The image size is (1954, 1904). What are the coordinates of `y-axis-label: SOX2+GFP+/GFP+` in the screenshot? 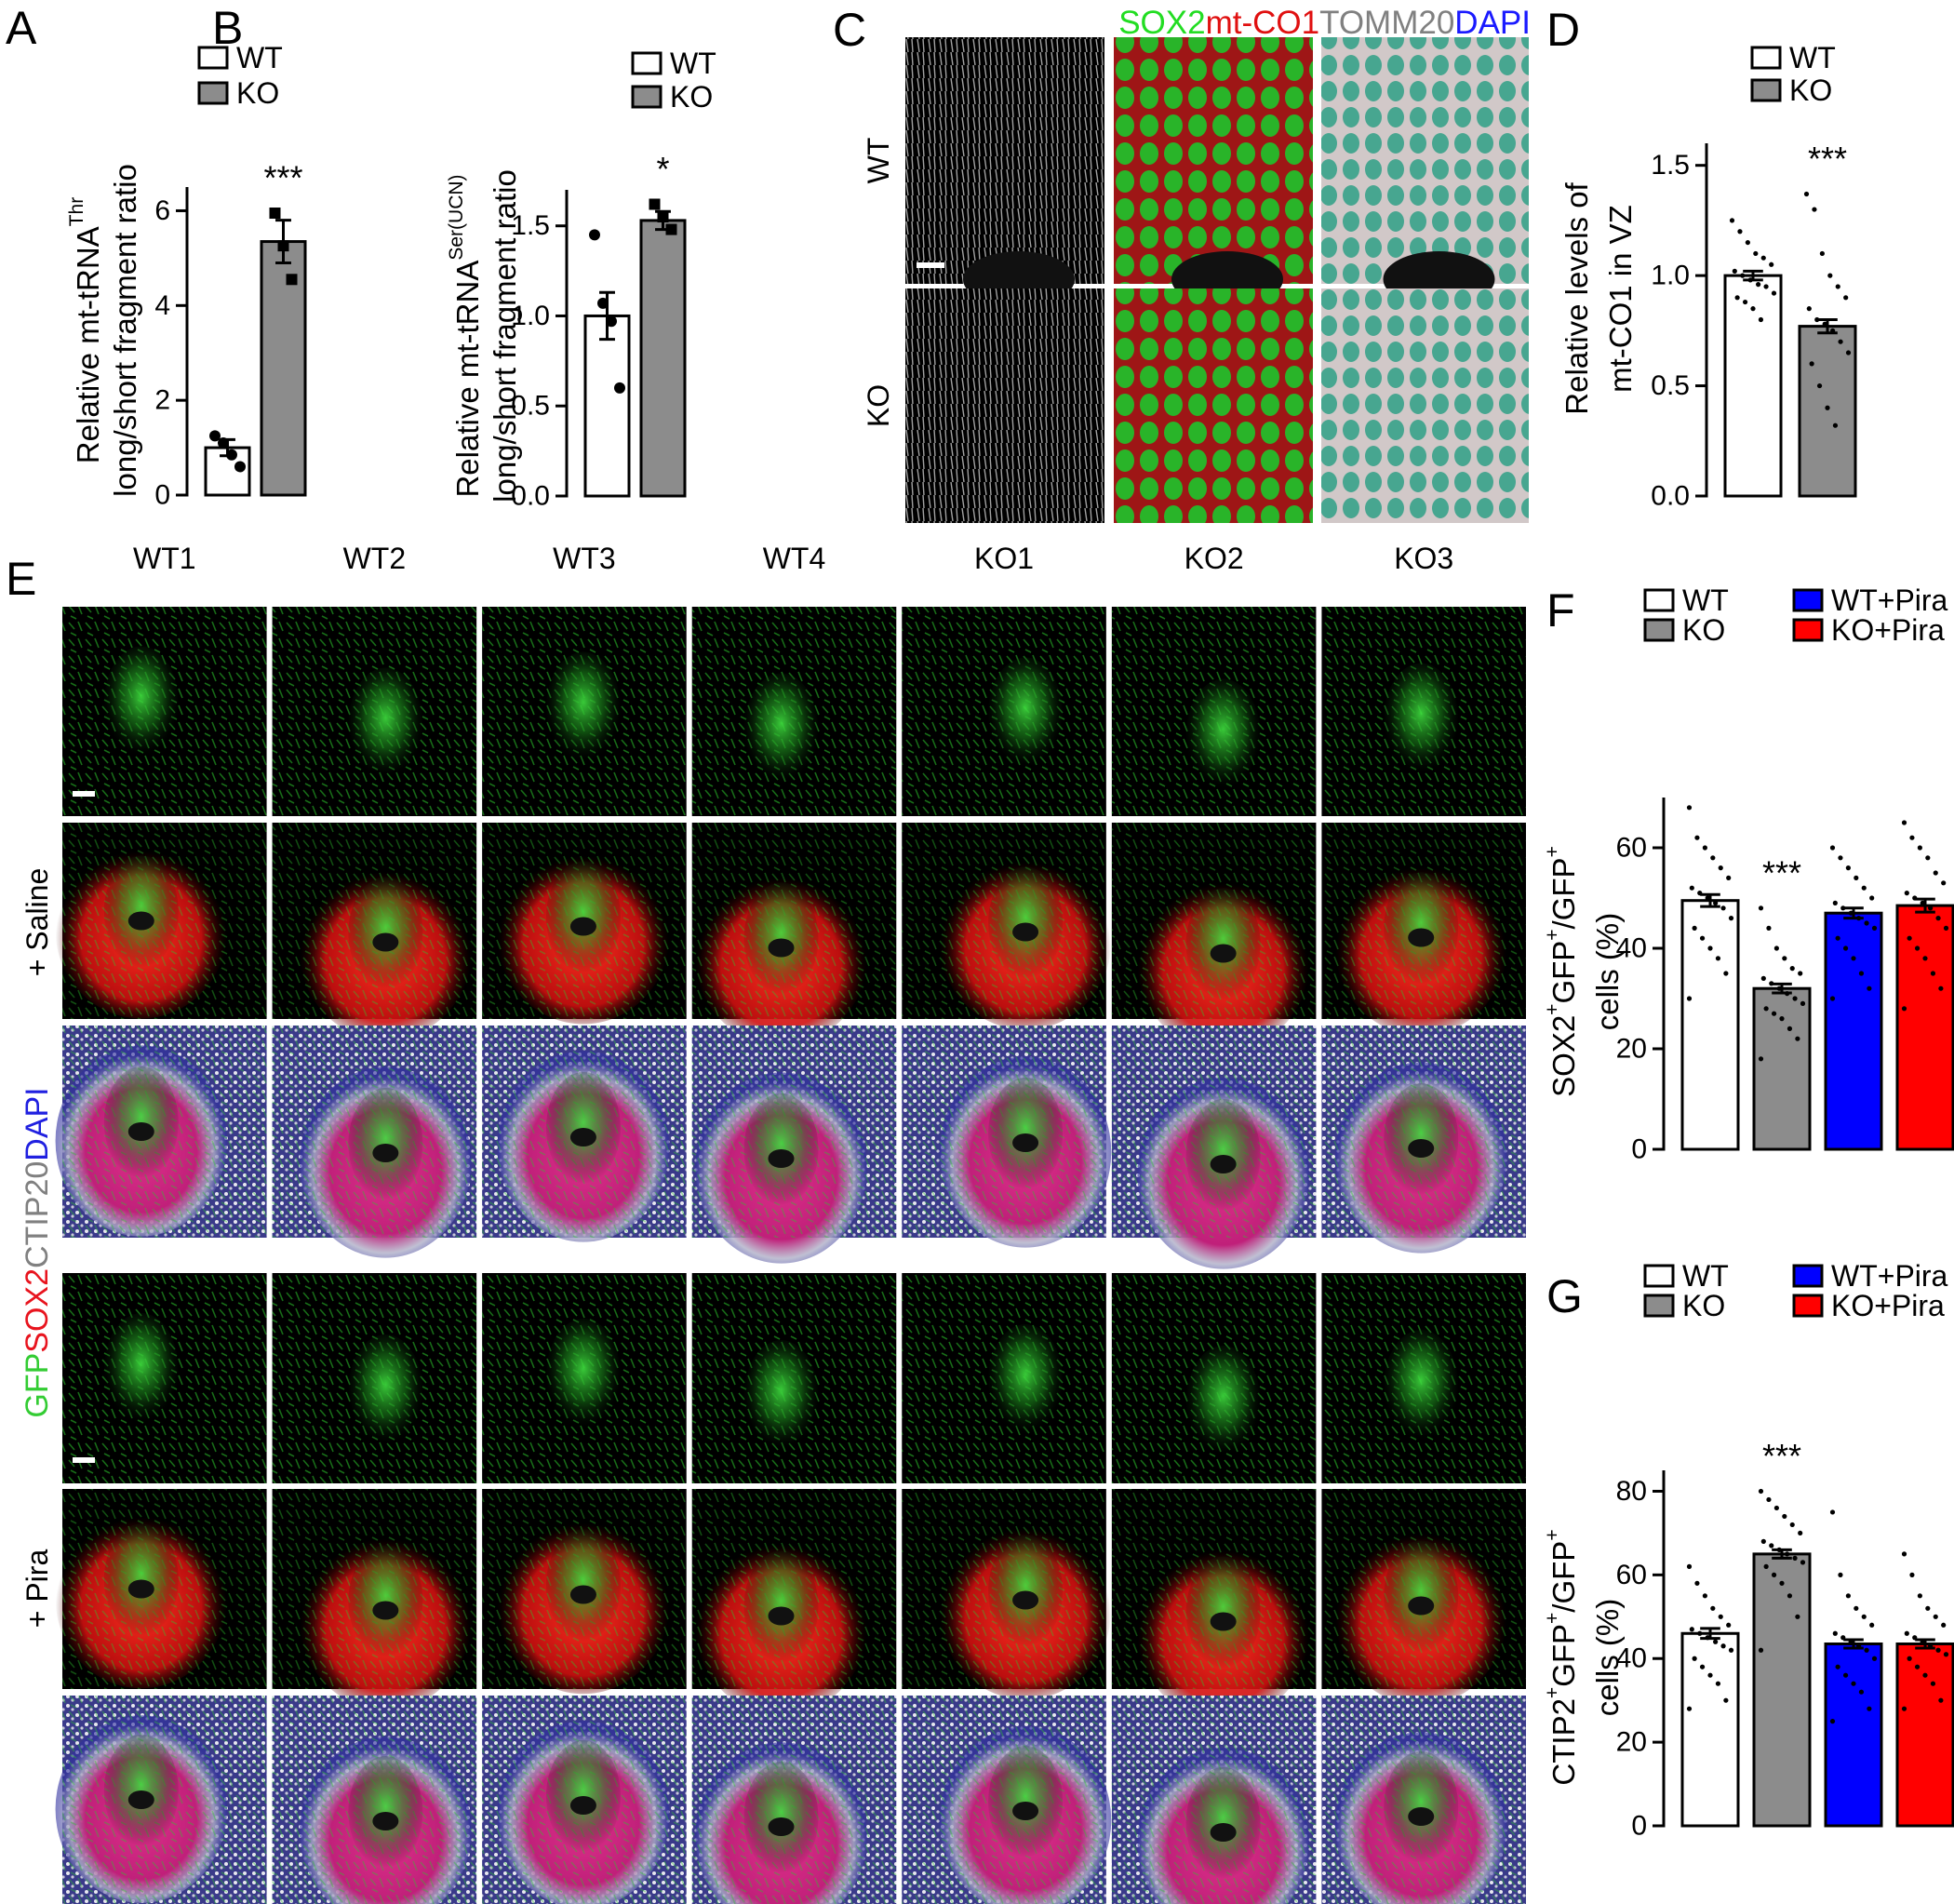 It's located at (1561, 971).